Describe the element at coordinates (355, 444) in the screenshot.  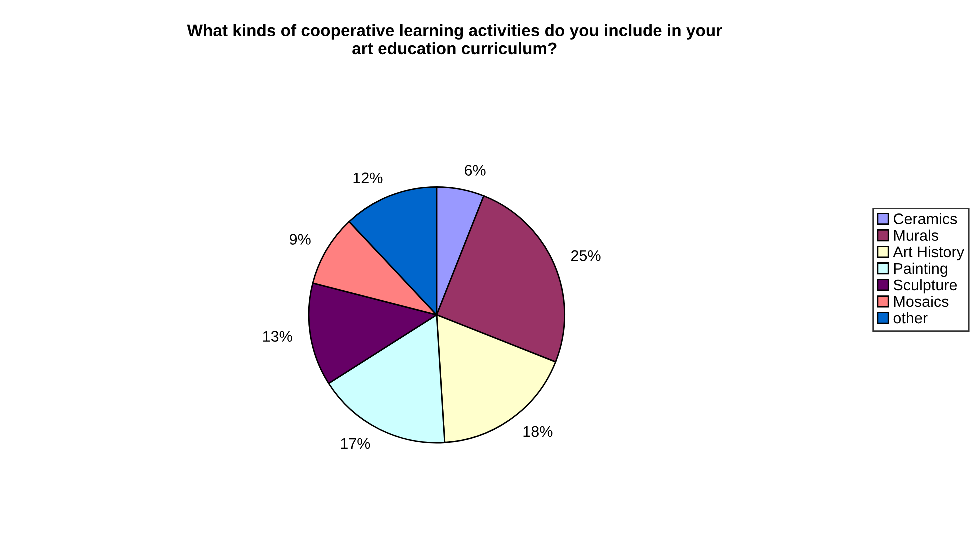
I see `data-label: 17%` at that location.